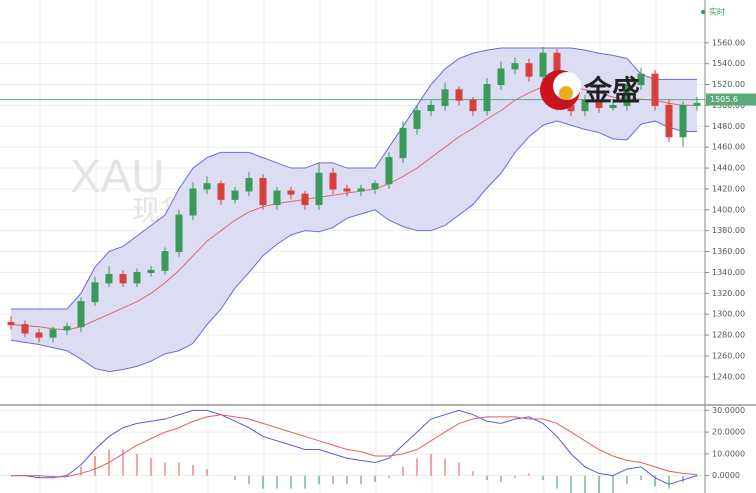 Image resolution: width=756 pixels, height=493 pixels. What do you see at coordinates (724, 99) in the screenshot?
I see `current-price-label: 1505.6` at bounding box center [724, 99].